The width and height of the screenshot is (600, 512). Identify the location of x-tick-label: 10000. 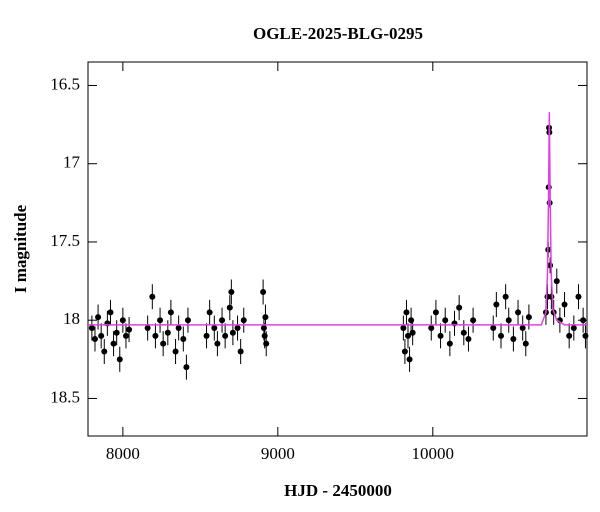
(433, 453).